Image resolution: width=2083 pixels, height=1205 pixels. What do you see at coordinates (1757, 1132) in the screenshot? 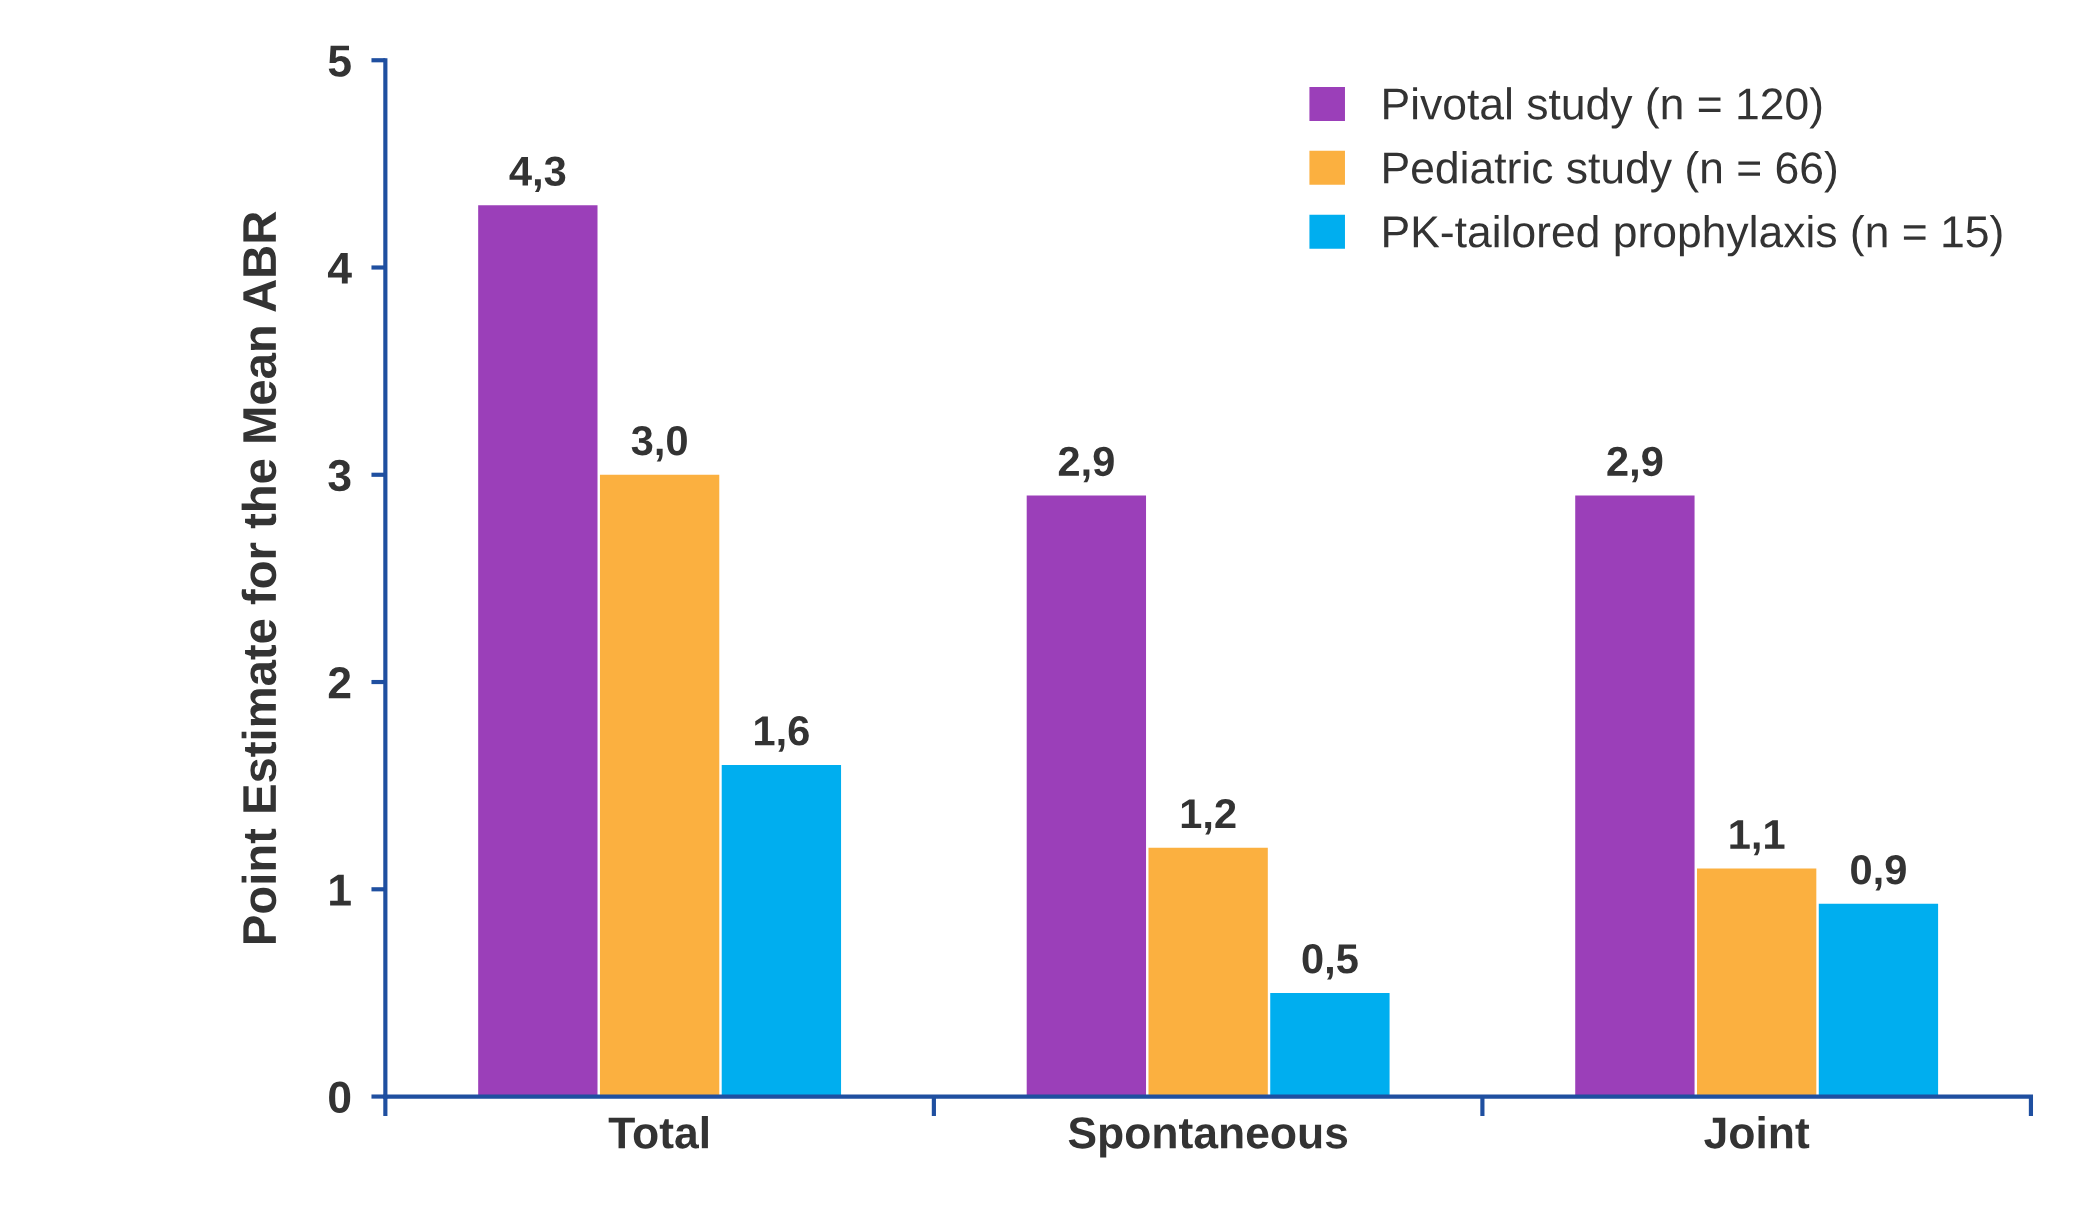
I see `x-tick-label: Joint` at bounding box center [1757, 1132].